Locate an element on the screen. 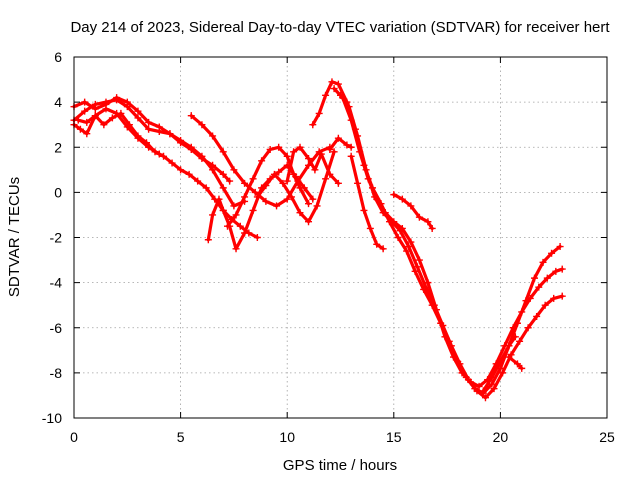 The image size is (640, 480). y-tick-label: -2 is located at coordinates (56, 238).